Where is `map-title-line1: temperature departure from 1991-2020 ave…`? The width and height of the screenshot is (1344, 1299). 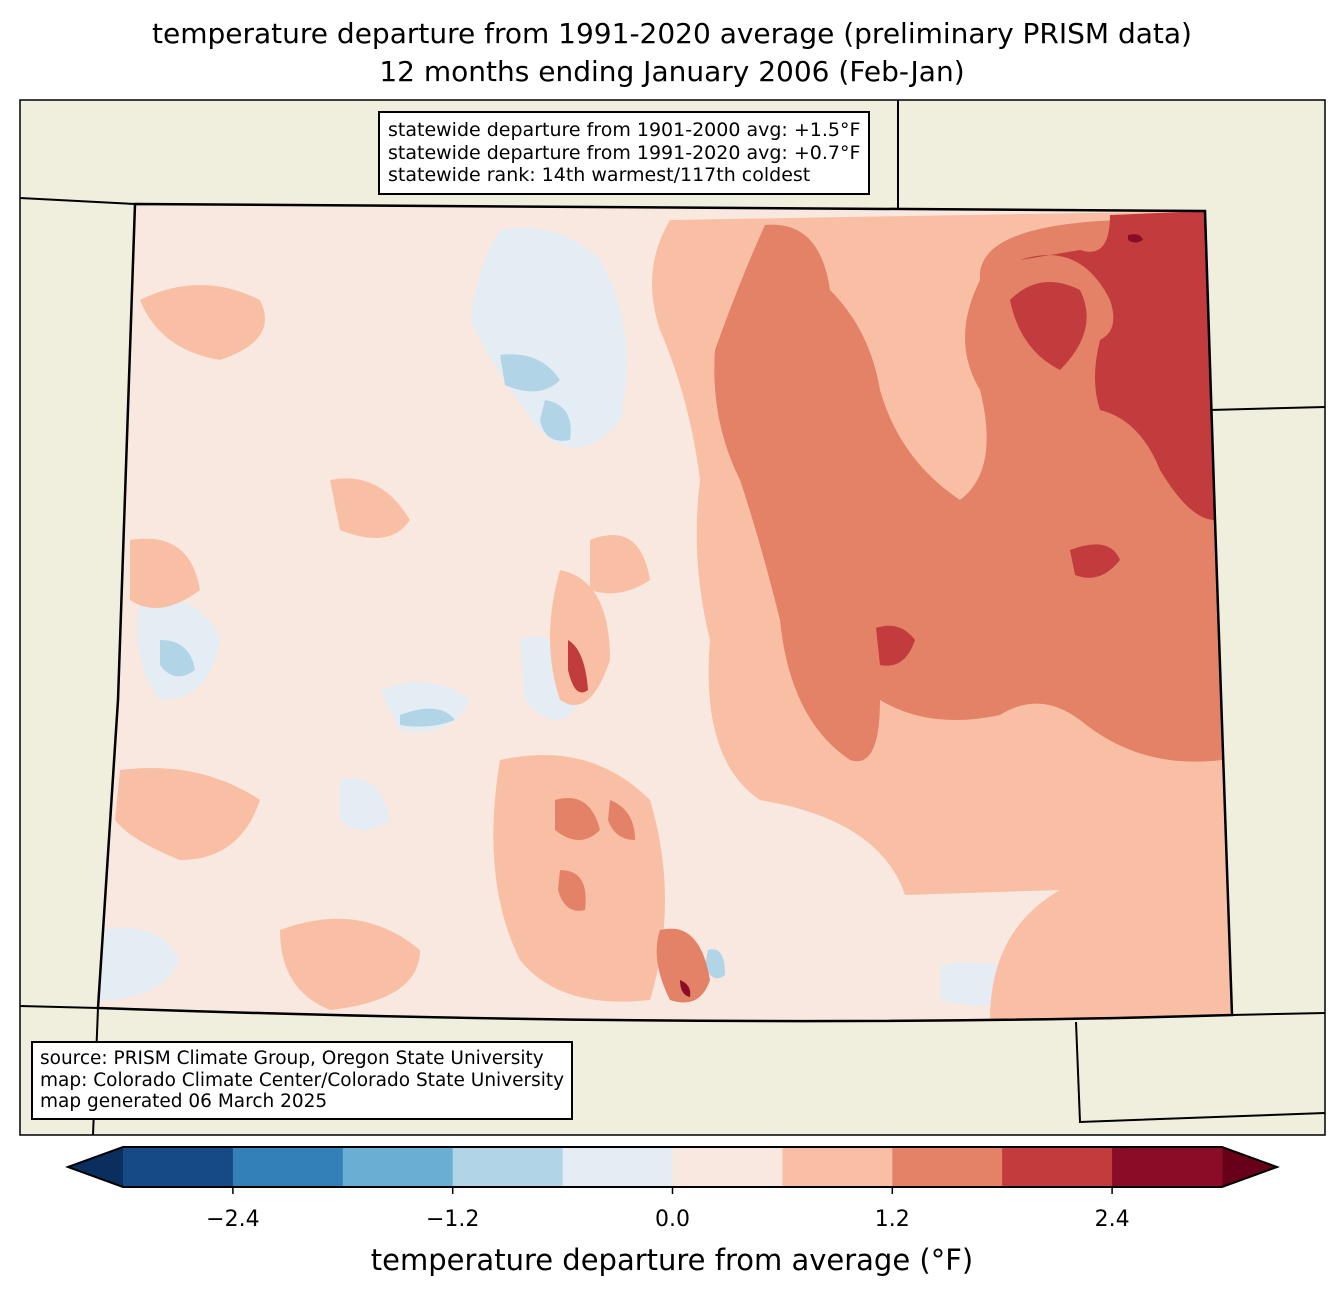 map-title-line1: temperature departure from 1991-2020 ave… is located at coordinates (672, 33).